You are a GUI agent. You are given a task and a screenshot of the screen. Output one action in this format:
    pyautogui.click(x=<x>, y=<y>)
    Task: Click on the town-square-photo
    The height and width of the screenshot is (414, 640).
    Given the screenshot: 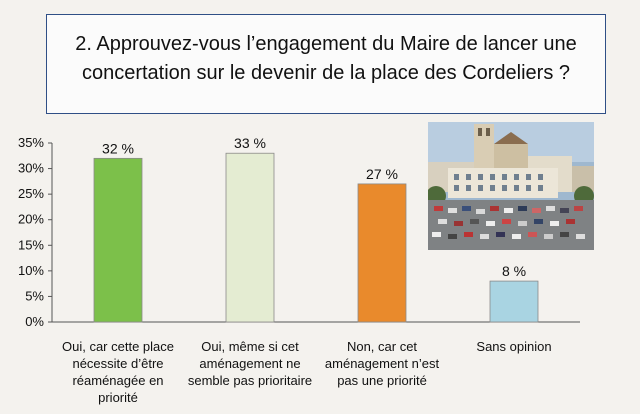 What is the action you would take?
    pyautogui.click(x=511, y=186)
    